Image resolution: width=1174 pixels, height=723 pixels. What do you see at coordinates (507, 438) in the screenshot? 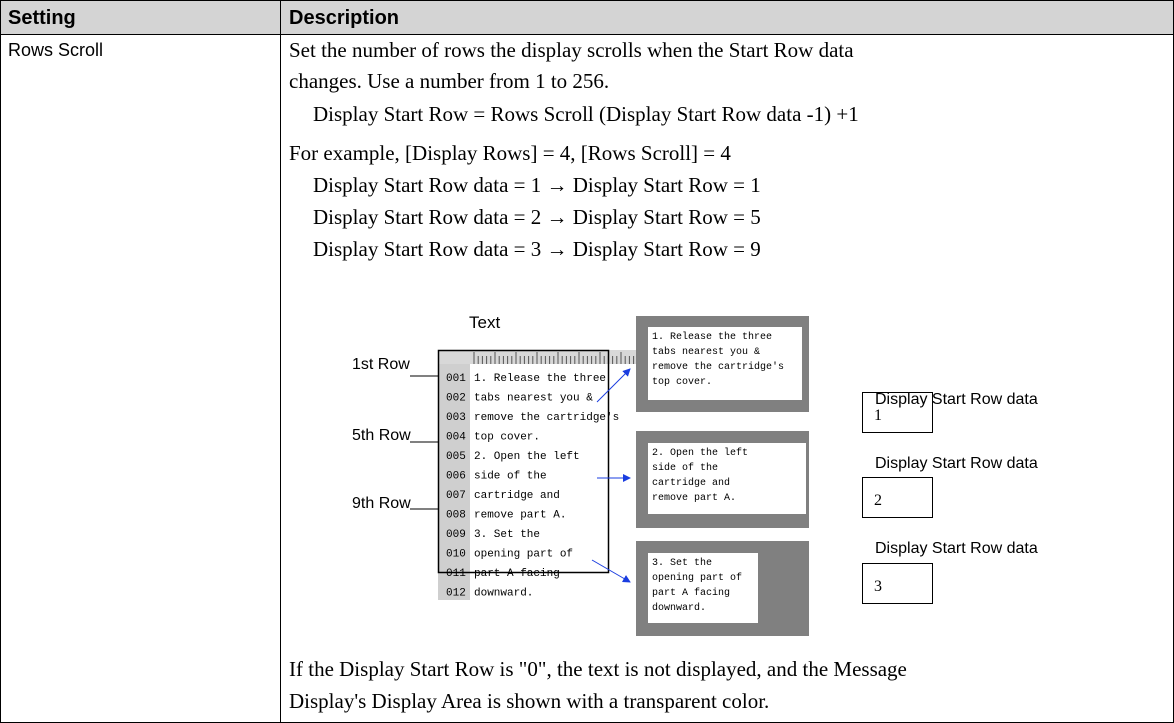
I see `line-text: top cover.` at bounding box center [507, 438].